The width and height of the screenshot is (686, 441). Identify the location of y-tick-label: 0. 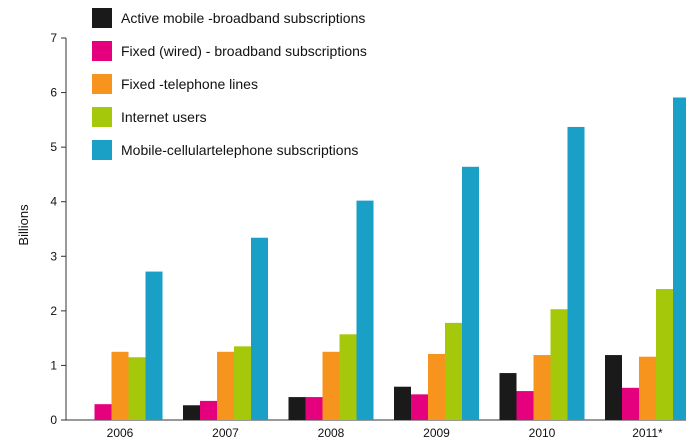
(53, 420).